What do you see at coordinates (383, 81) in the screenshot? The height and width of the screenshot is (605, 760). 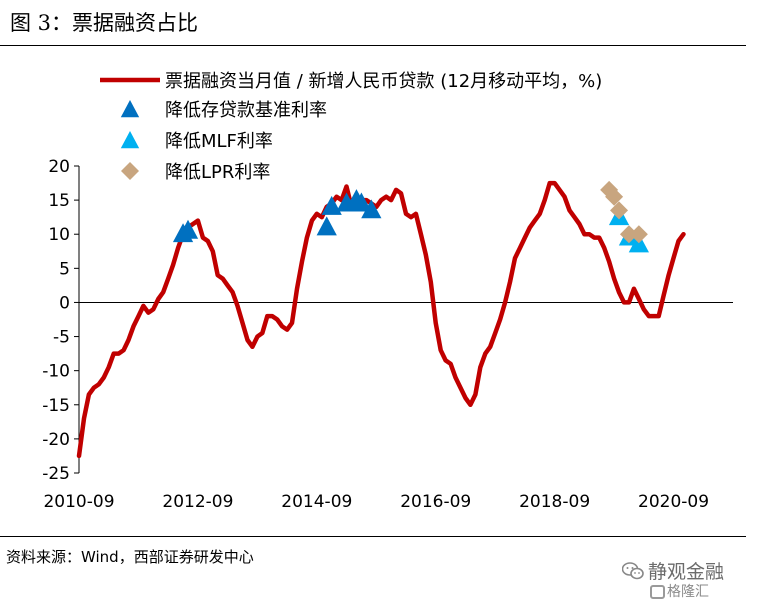 I see `legend-label: 票据融资当月值 / 新增人民币贷款 (12月移动平均，%)` at bounding box center [383, 81].